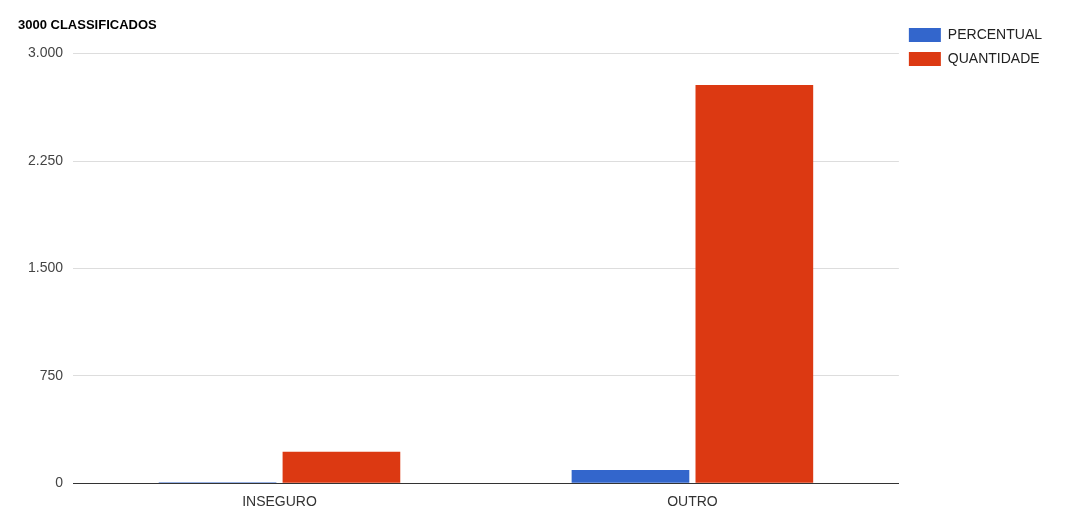  What do you see at coordinates (45, 267) in the screenshot?
I see `y-tick-label: 1.500` at bounding box center [45, 267].